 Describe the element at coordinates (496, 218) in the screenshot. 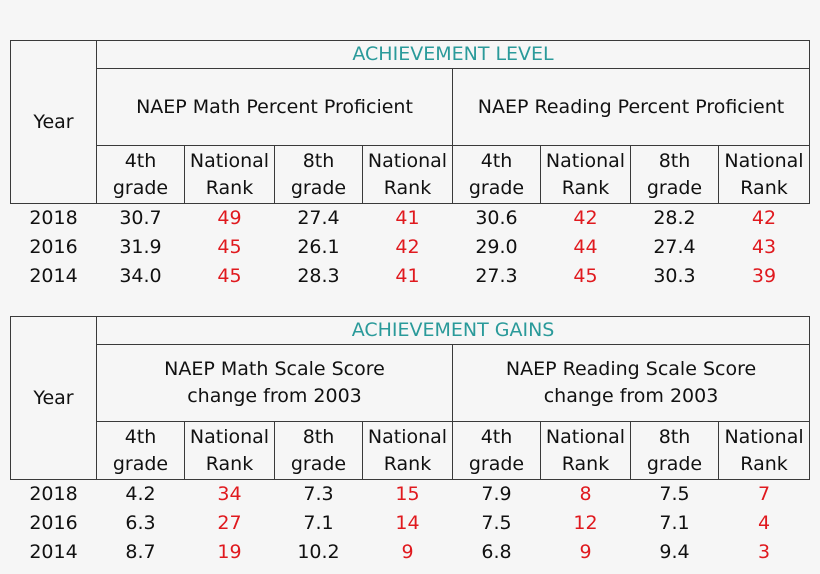

I see `value-cell: 30.6` at that location.